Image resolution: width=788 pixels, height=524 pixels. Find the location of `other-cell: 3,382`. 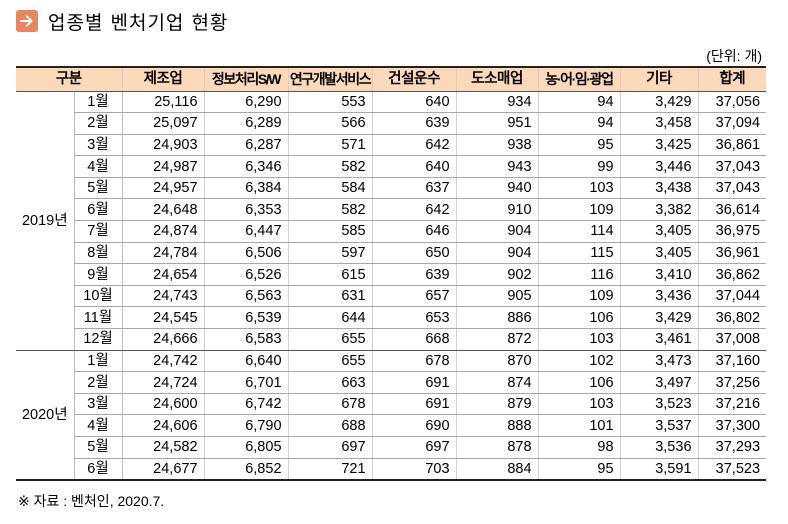

other-cell: 3,382 is located at coordinates (659, 210).